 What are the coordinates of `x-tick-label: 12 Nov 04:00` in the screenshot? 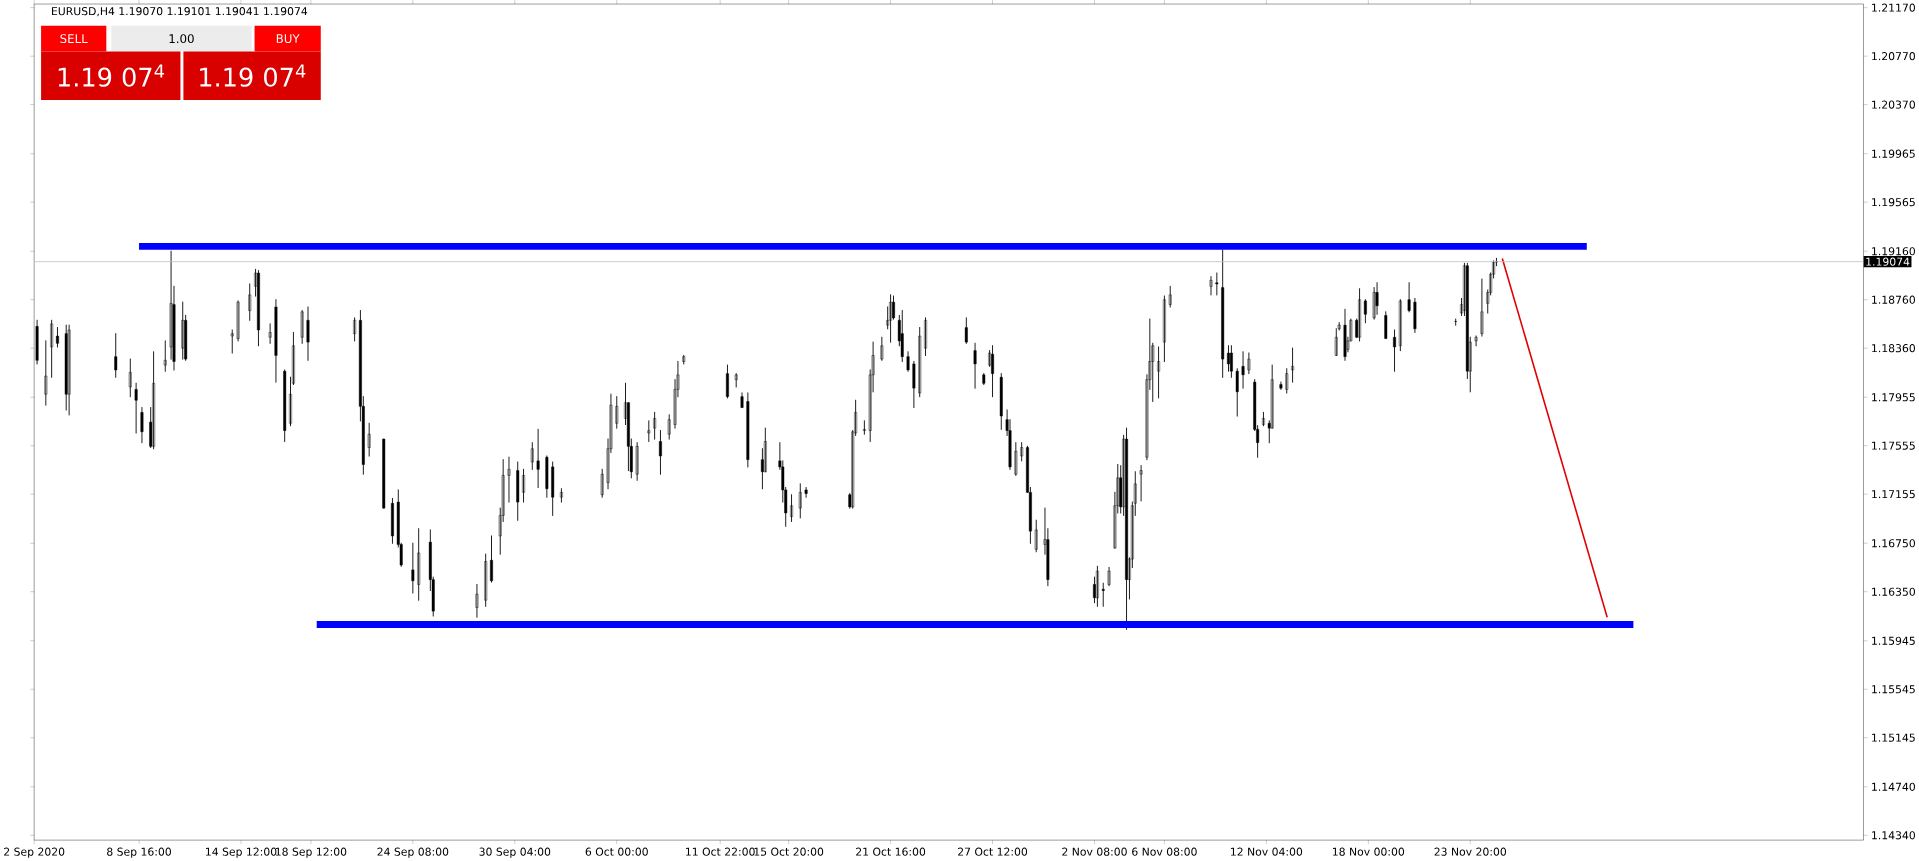 It's located at (1267, 851).